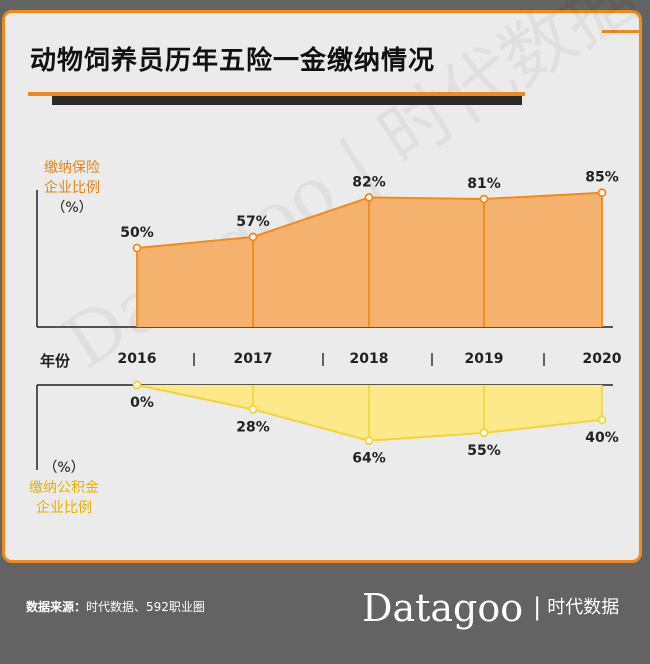  What do you see at coordinates (137, 233) in the screenshot?
I see `insurance-value-label: 50%` at bounding box center [137, 233].